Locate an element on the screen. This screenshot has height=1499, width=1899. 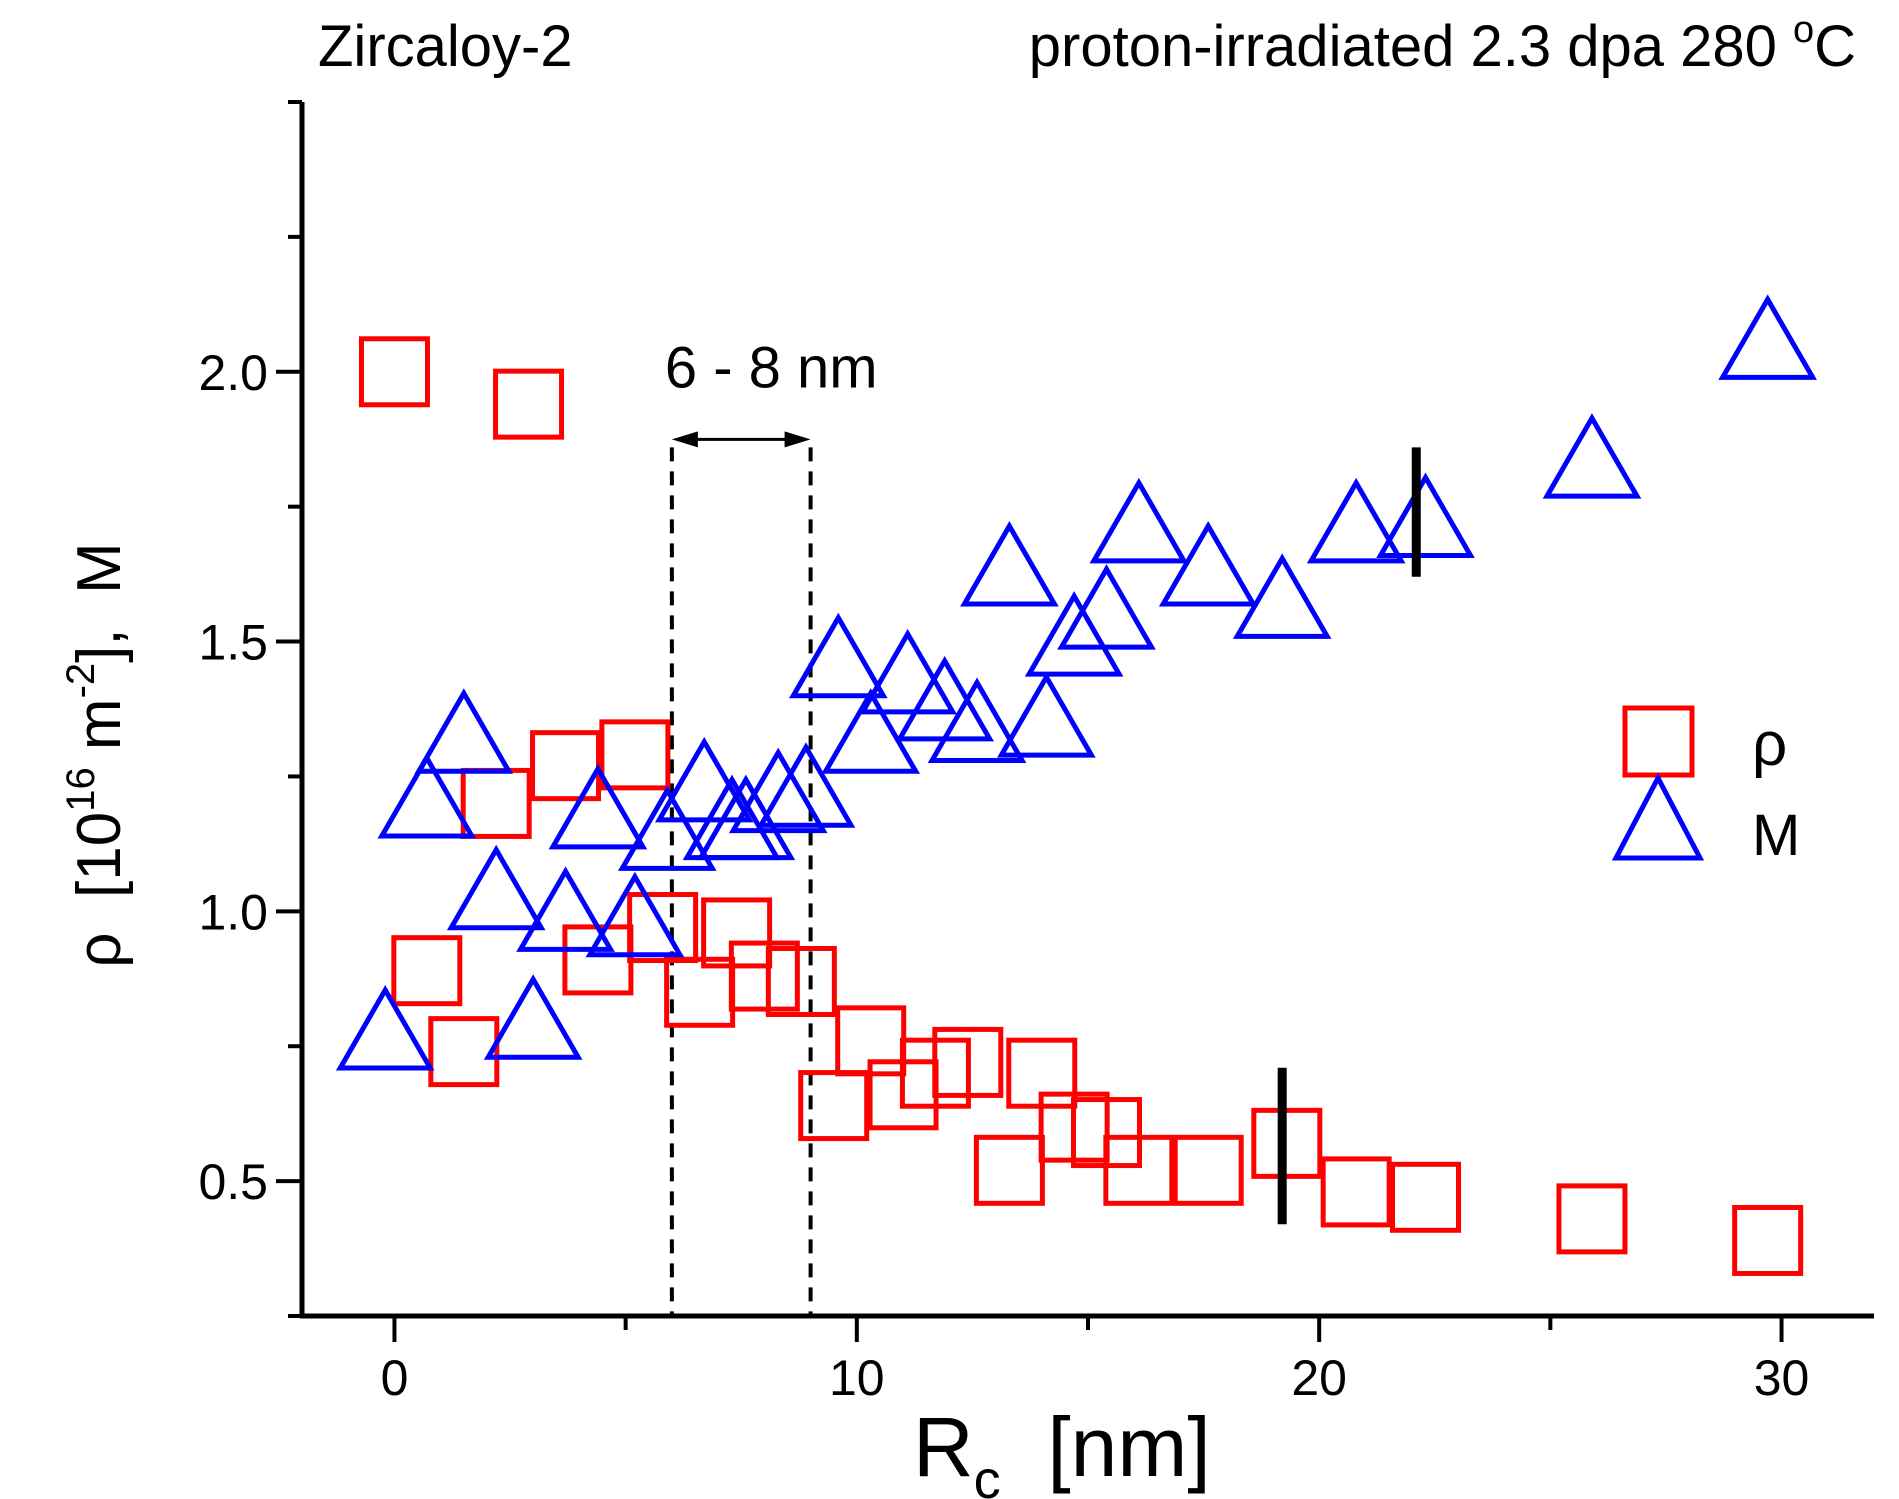
chart-title-right-degree: o is located at coordinates (1803, 30).